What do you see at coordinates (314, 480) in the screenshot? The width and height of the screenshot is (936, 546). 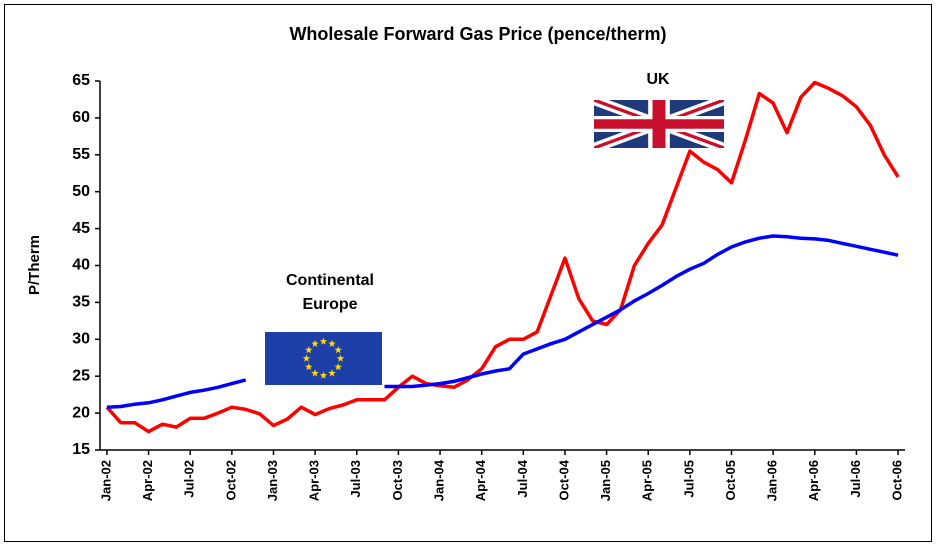 I see `x-tick-label: Apr-03` at bounding box center [314, 480].